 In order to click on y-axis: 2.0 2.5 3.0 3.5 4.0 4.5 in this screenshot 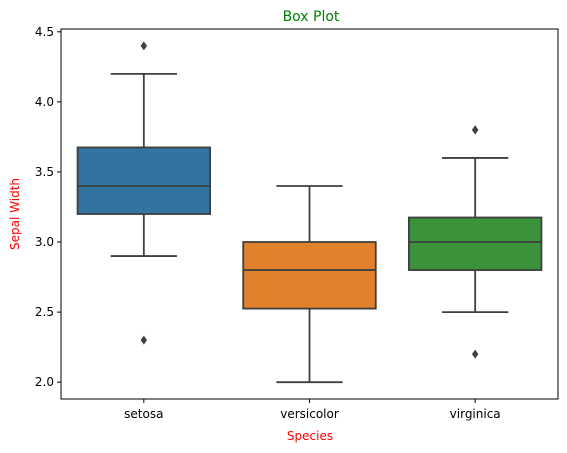, I will do `click(48, 207)`.